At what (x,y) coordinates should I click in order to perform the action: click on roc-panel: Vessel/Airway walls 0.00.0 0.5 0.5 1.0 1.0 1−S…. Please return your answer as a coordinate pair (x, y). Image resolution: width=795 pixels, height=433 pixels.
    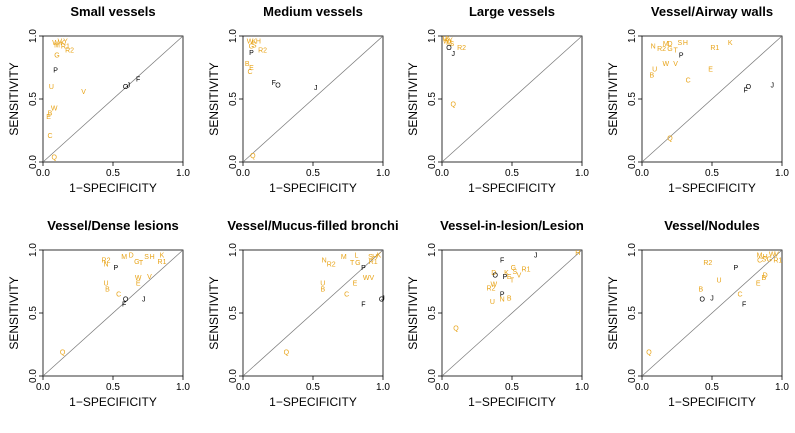
    Looking at the image, I should click on (697, 99).